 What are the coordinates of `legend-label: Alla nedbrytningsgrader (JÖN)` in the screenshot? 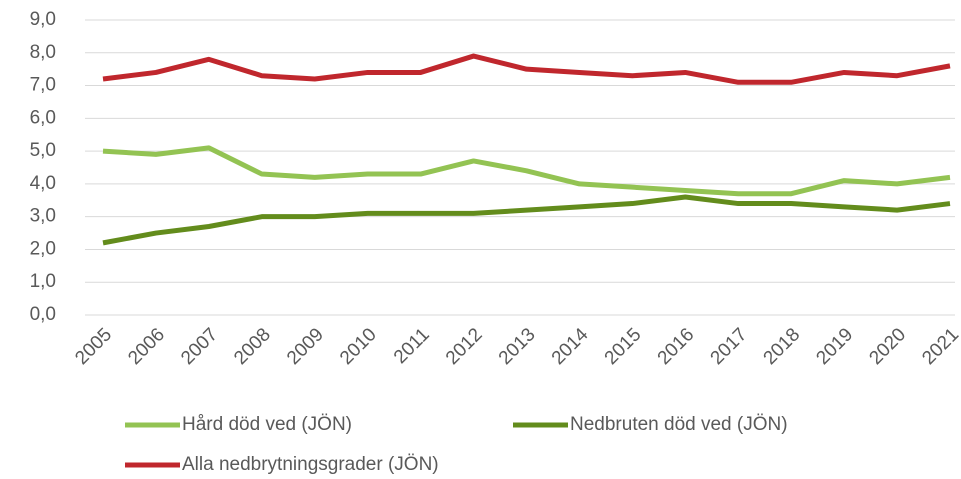 It's located at (310, 464).